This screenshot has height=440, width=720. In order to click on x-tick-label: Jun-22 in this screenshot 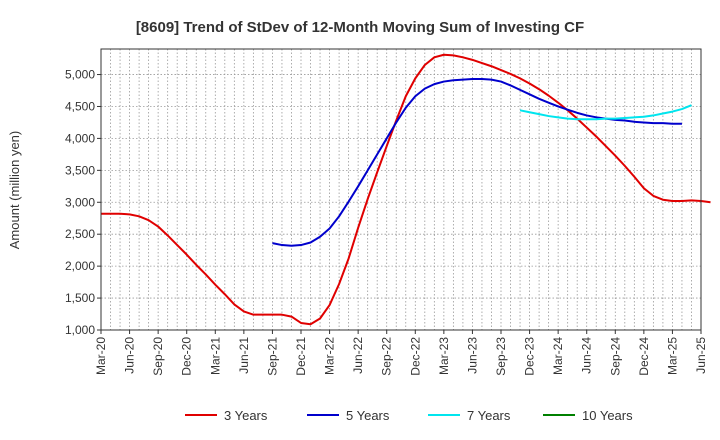, I will do `click(358, 355)`.